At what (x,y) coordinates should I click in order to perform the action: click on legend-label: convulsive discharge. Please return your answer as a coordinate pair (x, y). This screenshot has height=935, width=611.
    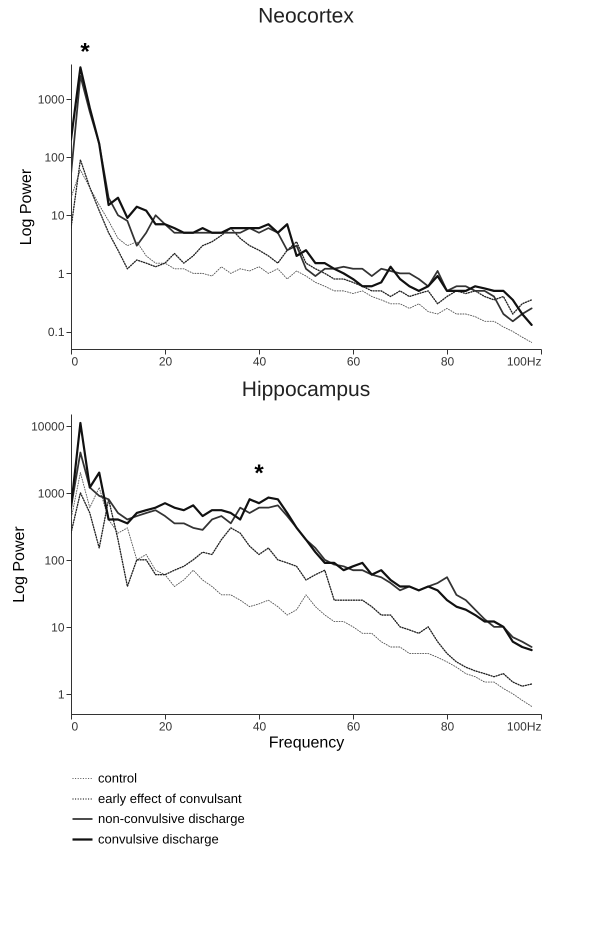
    Looking at the image, I should click on (158, 839).